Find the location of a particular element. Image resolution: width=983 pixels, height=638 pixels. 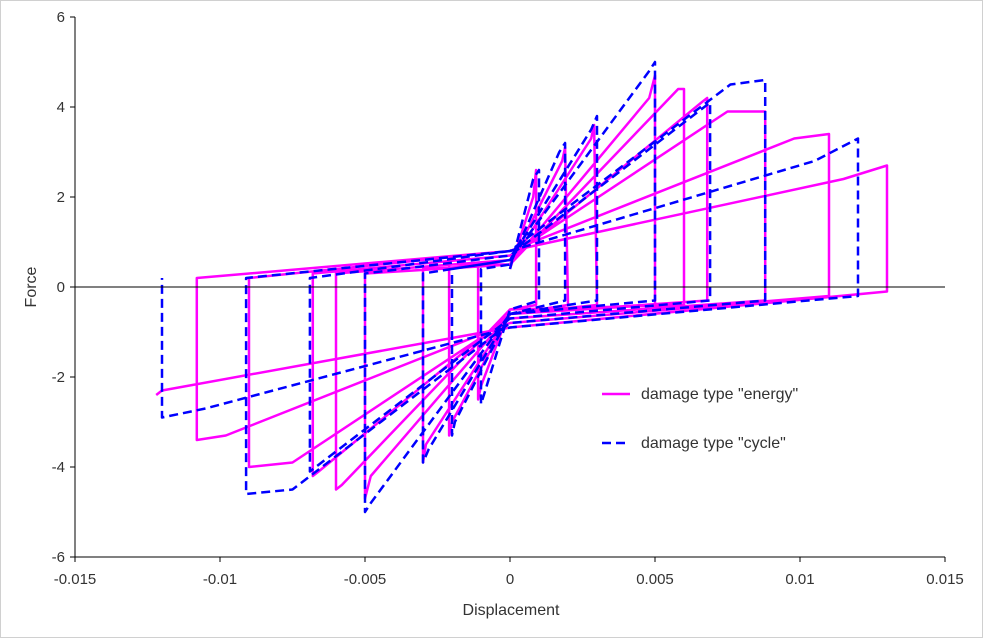

legend-label-cycle: damage type "cycle" is located at coordinates (713, 443).